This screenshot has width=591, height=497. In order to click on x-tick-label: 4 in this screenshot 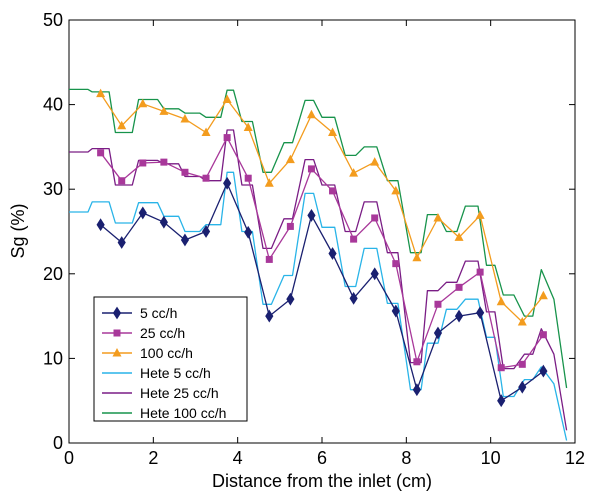, I will do `click(238, 458)`.